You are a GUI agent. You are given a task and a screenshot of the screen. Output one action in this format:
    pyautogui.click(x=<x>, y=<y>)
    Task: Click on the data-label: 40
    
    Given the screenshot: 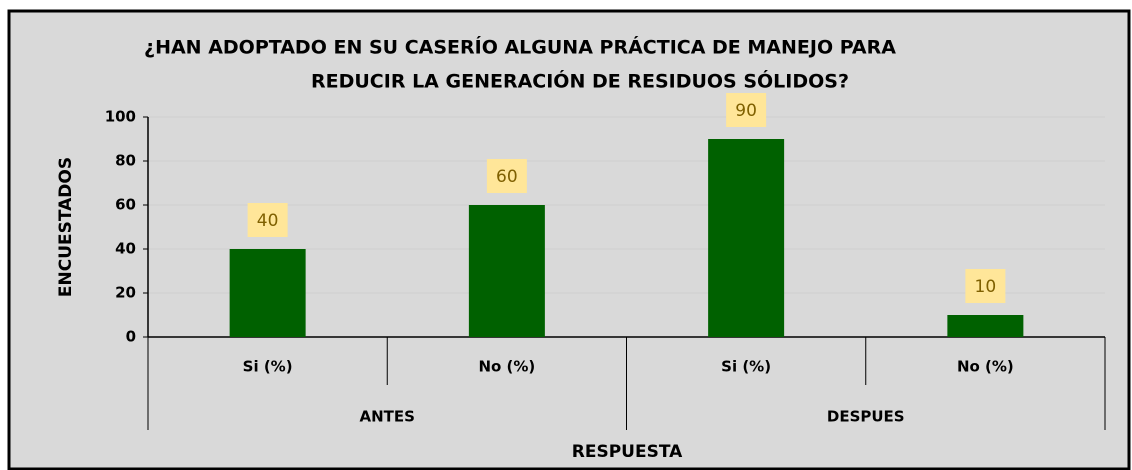 What is the action you would take?
    pyautogui.click(x=268, y=221)
    